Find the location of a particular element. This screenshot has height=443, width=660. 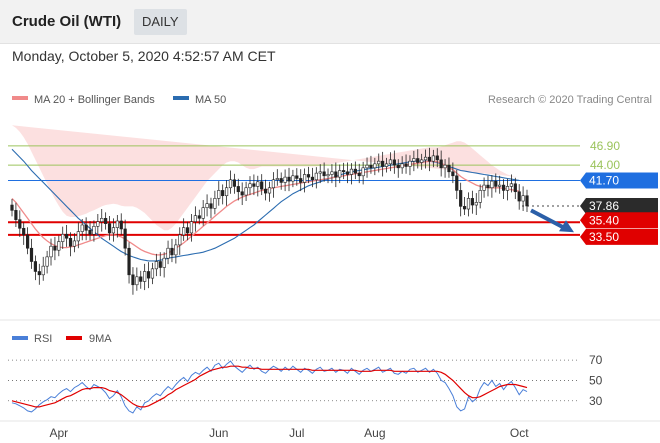

rsi-ma-legend-swatch is located at coordinates (74, 338).